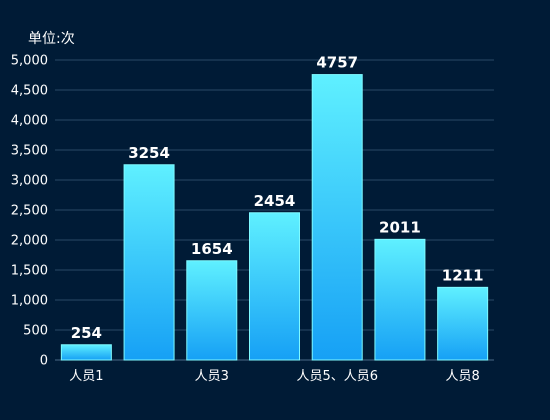 The image size is (550, 420). I want to click on y-axis-unit-label: 单位:次, so click(51, 39).